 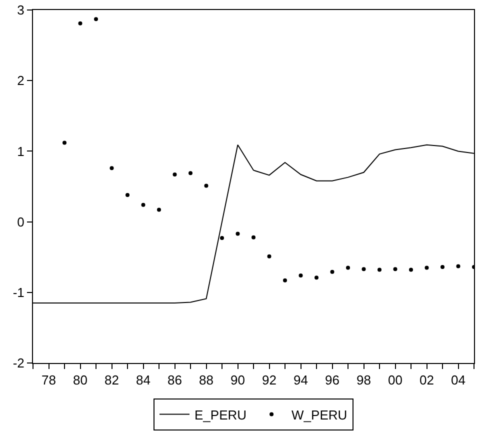 I want to click on x-tick-label: 84, so click(x=143, y=380).